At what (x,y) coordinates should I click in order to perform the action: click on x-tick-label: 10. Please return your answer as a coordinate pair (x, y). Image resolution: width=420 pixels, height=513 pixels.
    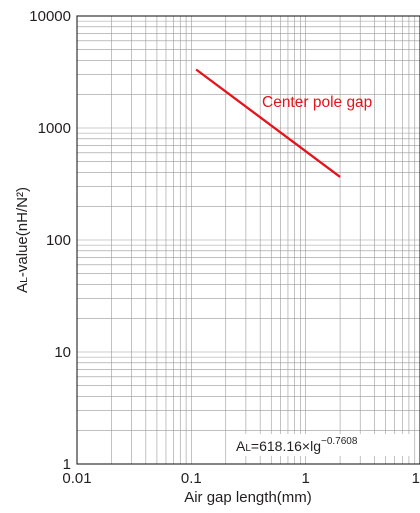
    Looking at the image, I should click on (416, 478).